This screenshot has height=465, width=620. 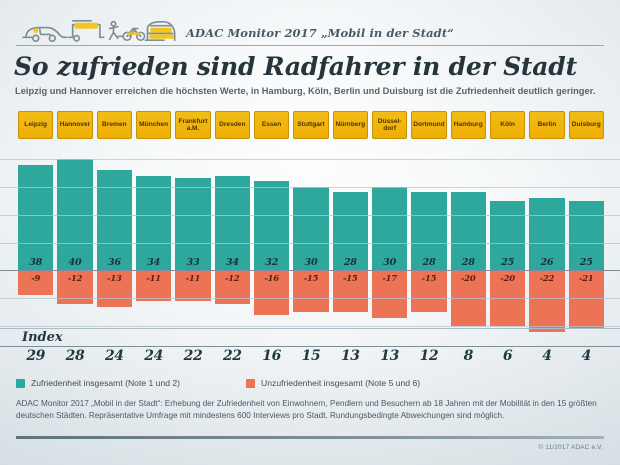 What do you see at coordinates (320, 33) in the screenshot?
I see `header-kicker: ADAC Monitor 2017 „Mobil in der Stadt“` at bounding box center [320, 33].